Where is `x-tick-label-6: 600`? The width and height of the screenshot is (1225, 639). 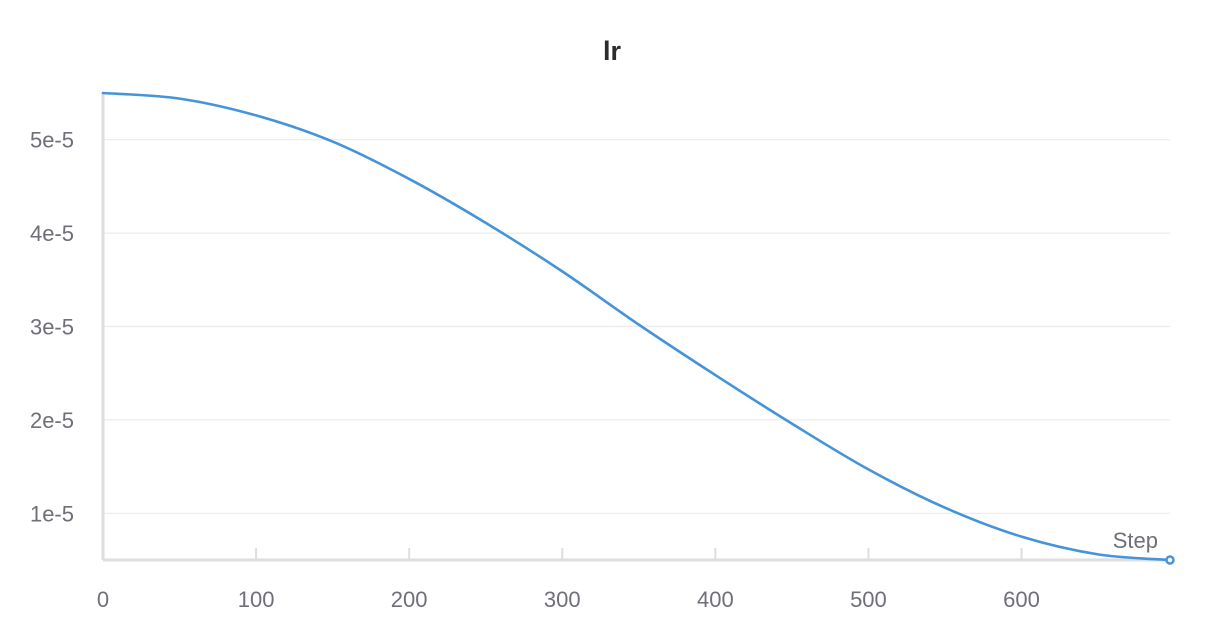
x-tick-label-6: 600 is located at coordinates (1021, 599).